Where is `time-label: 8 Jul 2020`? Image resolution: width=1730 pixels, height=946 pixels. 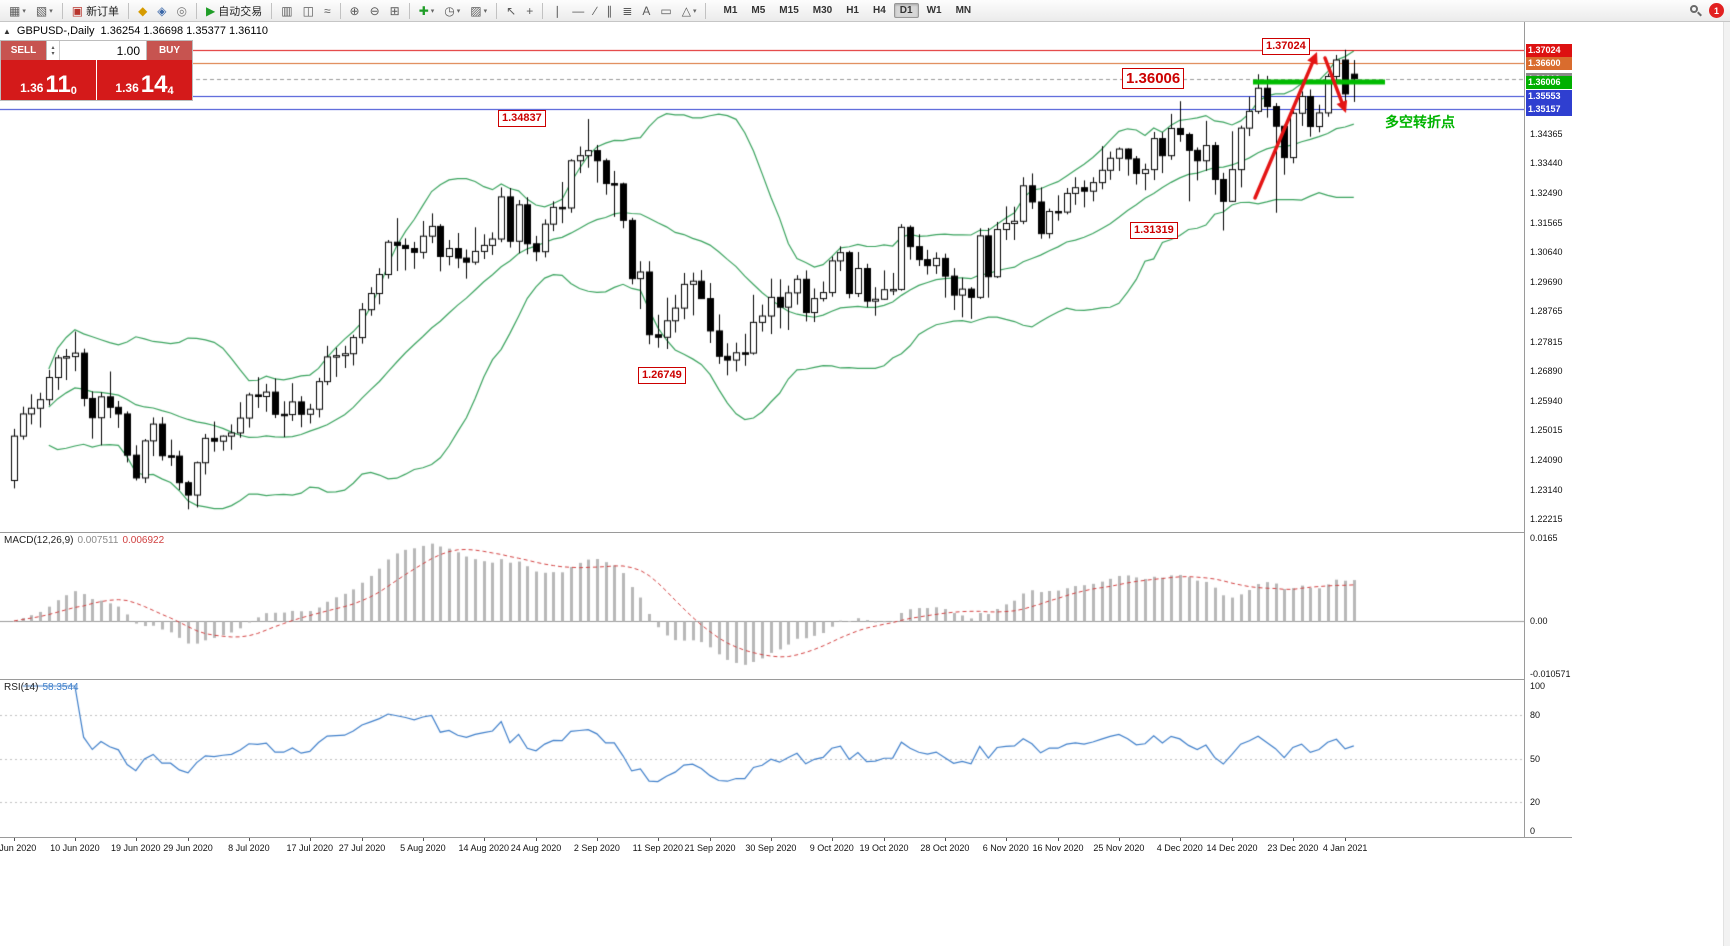
time-label: 8 Jul 2020 is located at coordinates (249, 848).